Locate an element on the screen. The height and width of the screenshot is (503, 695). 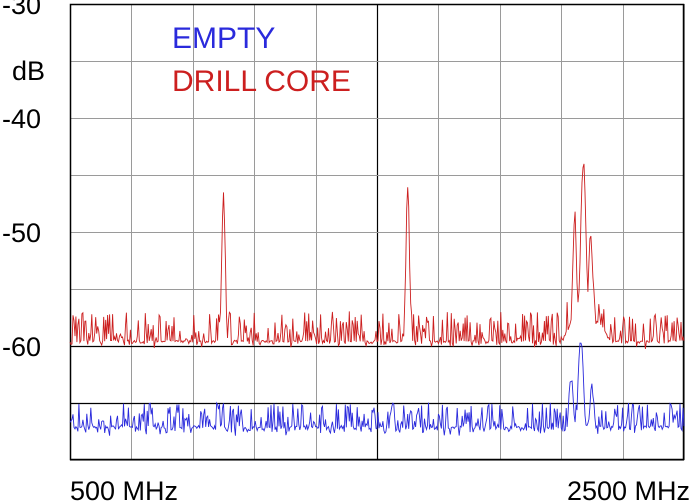
x-tick-label: 500 MHz is located at coordinates (124, 489).